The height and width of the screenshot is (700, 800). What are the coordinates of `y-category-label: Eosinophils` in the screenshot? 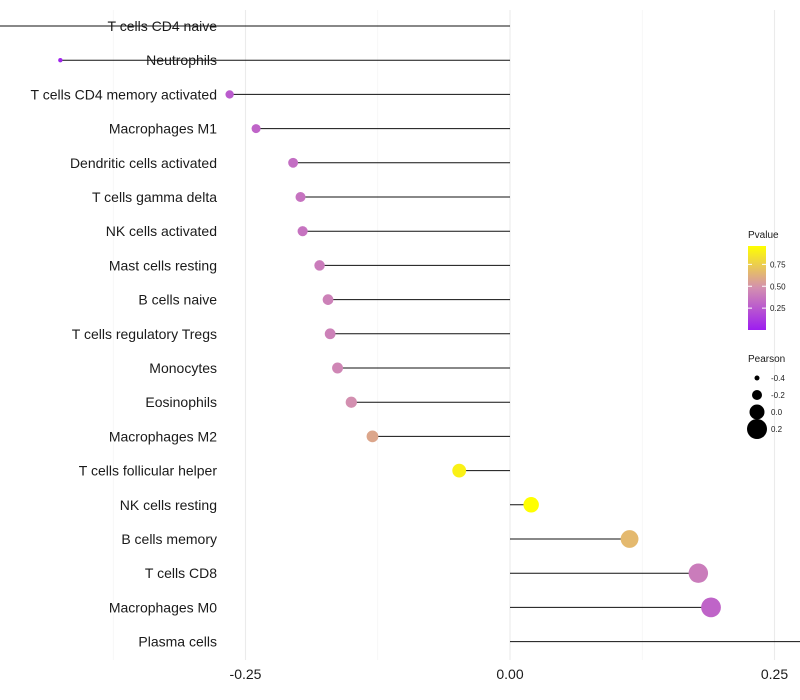 It's located at (181, 402).